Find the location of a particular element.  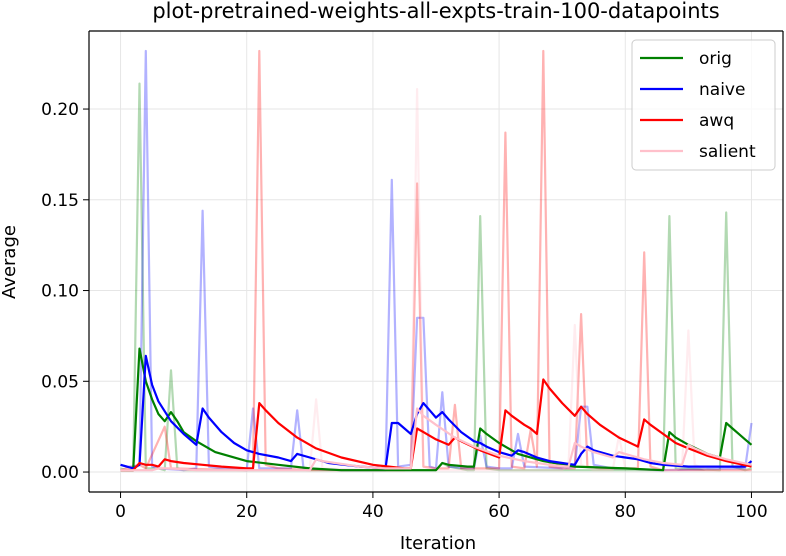

y-axis-label: Average is located at coordinates (10, 262).